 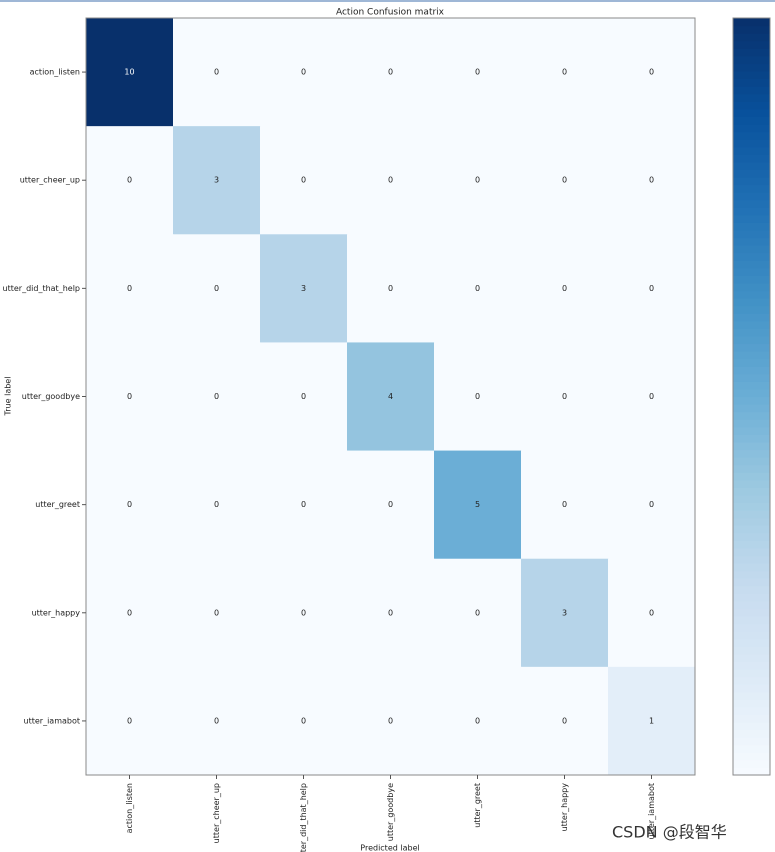 I want to click on window-edge, so click(x=387, y=1).